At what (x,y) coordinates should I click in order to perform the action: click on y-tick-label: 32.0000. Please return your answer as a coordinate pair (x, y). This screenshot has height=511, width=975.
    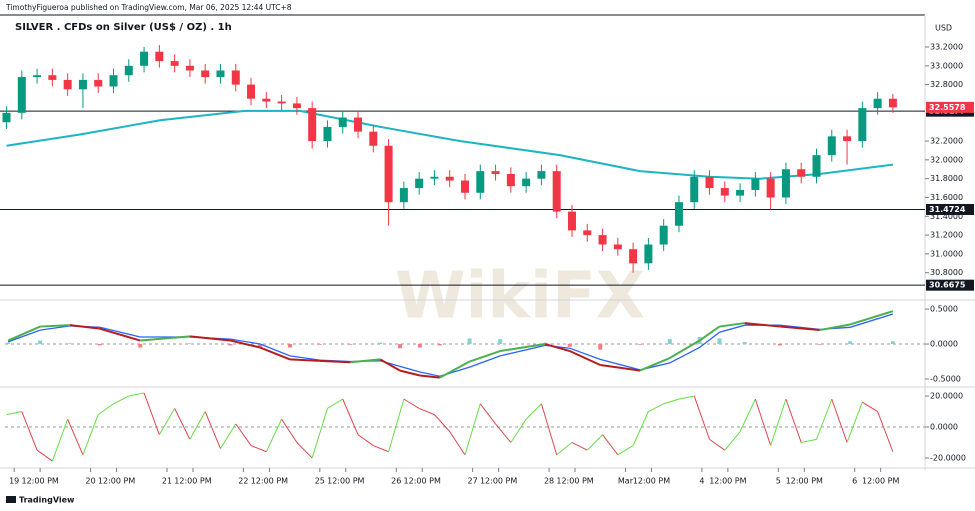
    Looking at the image, I should click on (946, 159).